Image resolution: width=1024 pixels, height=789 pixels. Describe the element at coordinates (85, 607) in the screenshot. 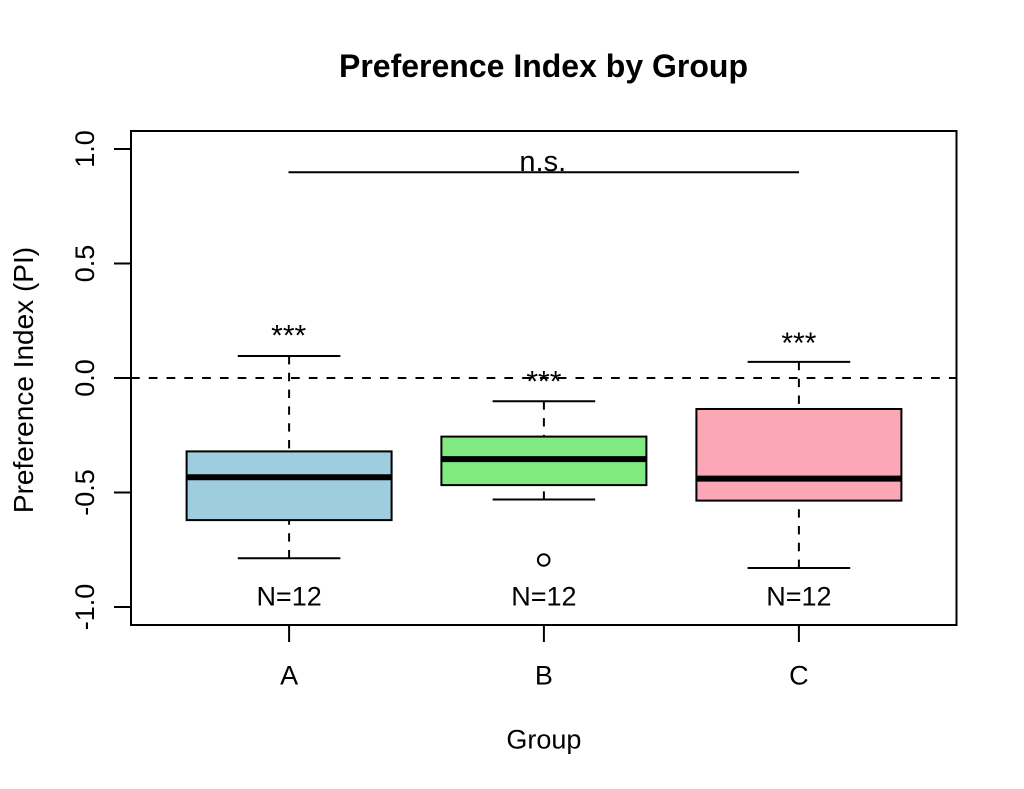

I see `svg-text: -1.0` at that location.